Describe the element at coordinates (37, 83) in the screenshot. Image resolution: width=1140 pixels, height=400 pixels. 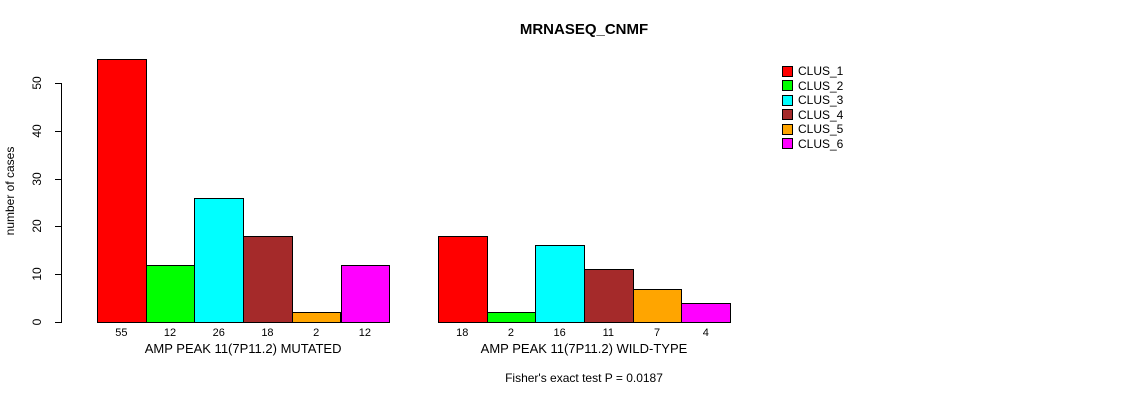
I see `y-tick-label: 50` at that location.